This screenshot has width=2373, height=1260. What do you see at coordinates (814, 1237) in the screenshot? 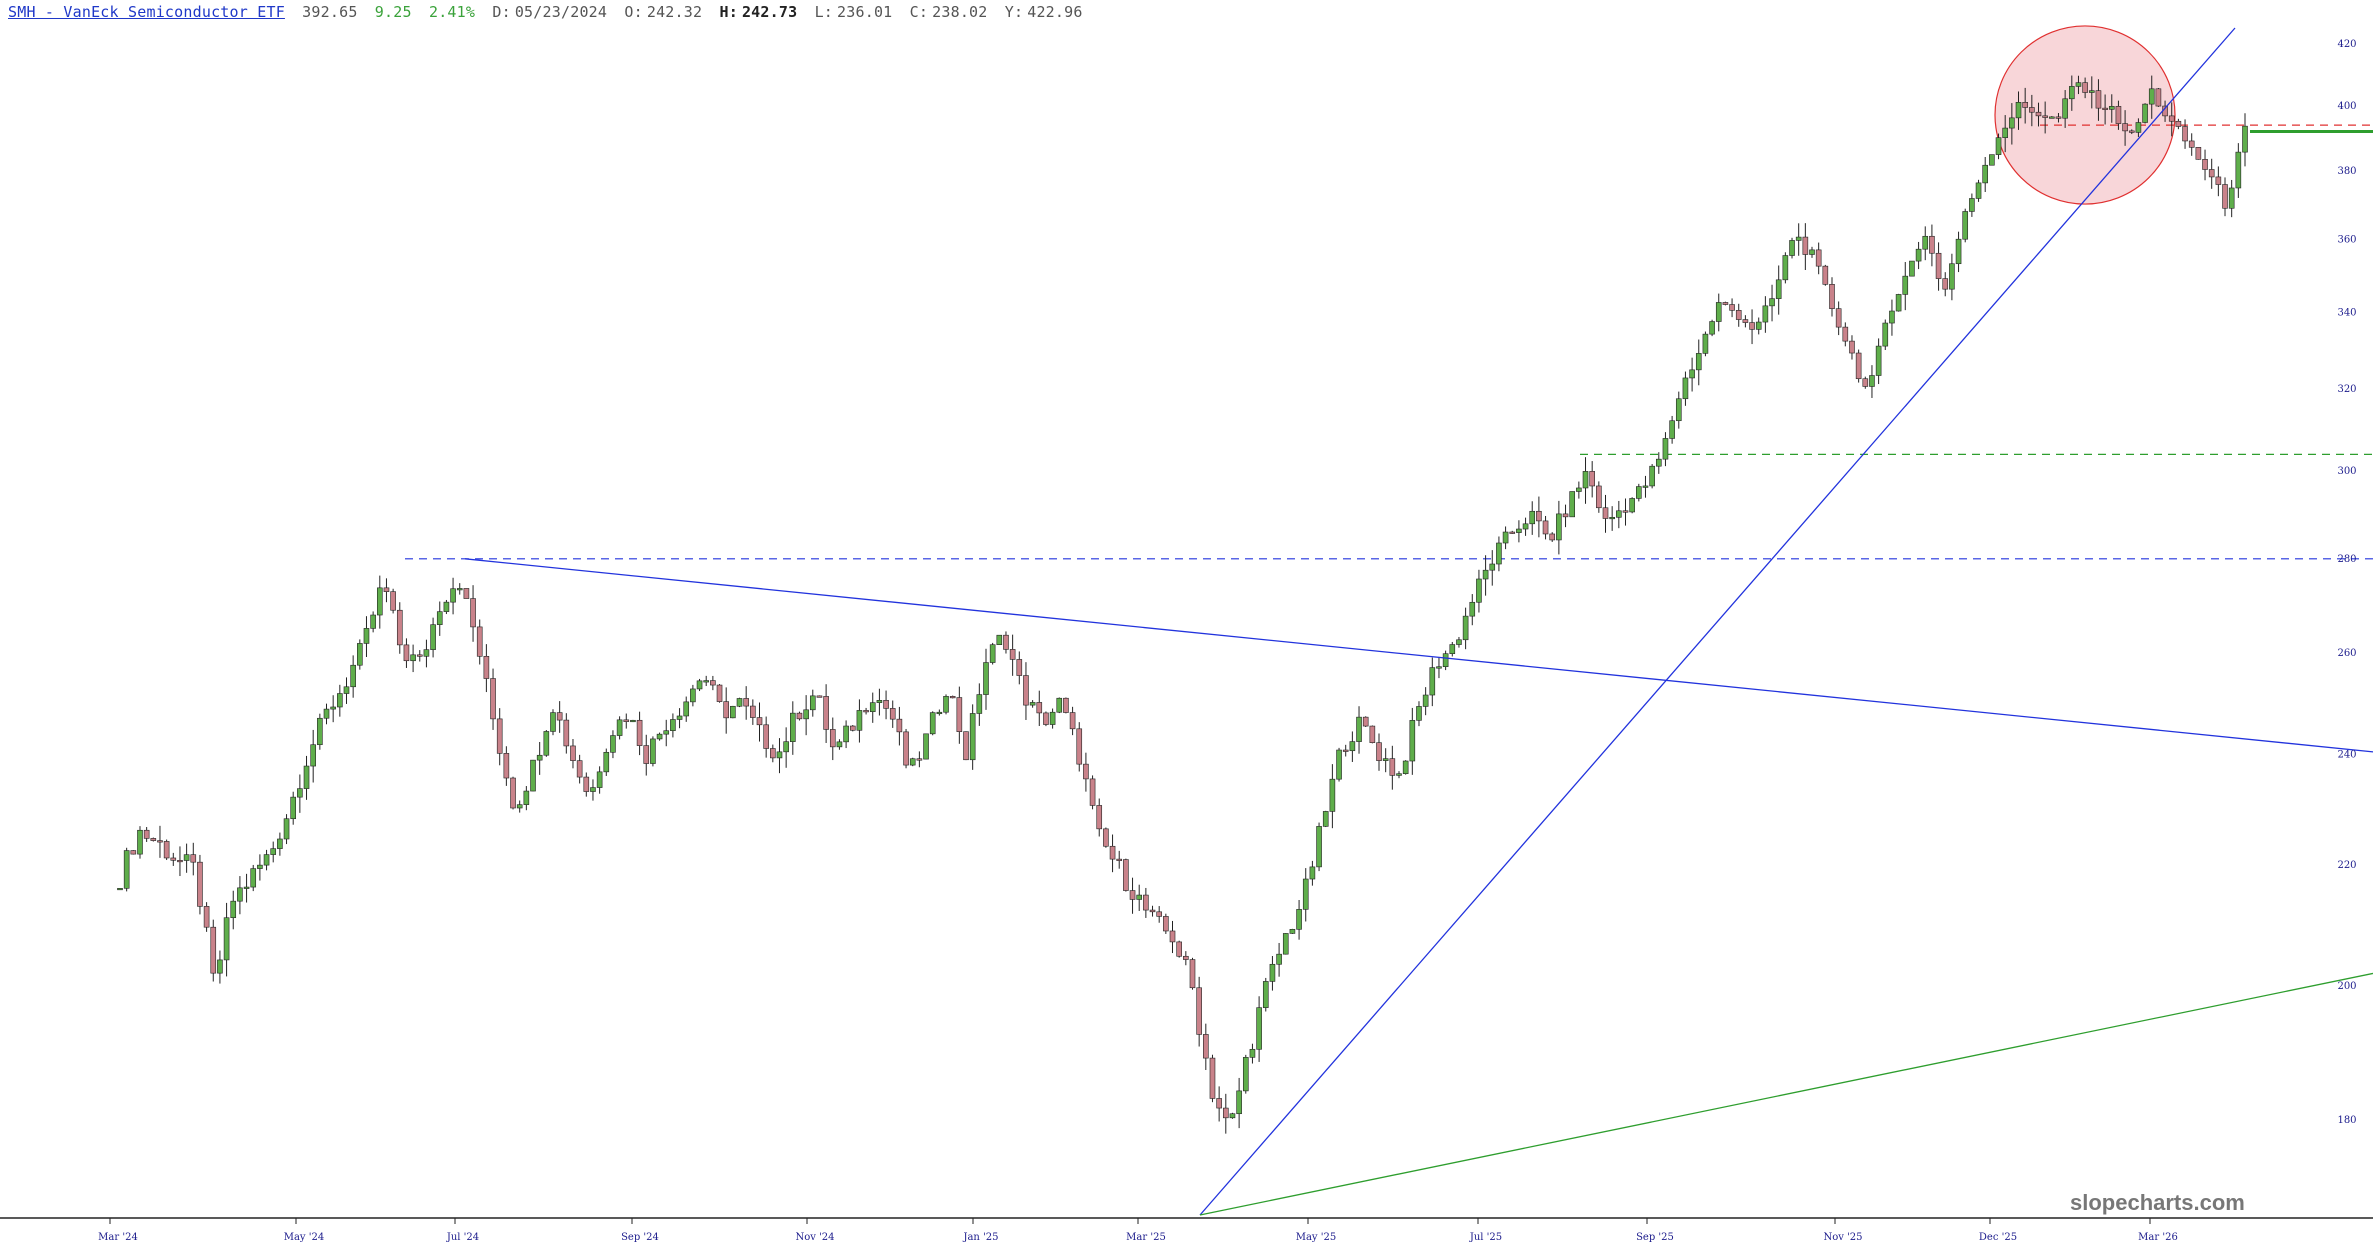
I see `x-tick-label: Nov '24` at bounding box center [814, 1237].